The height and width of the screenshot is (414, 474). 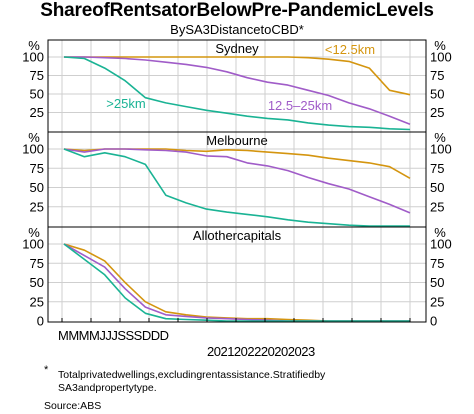 I want to click on series-label-far: >25km, so click(x=125, y=103).